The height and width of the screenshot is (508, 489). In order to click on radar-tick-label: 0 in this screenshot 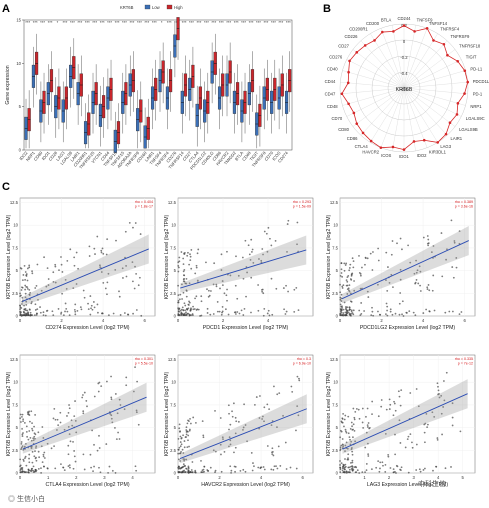, I will do `click(404, 41)`.